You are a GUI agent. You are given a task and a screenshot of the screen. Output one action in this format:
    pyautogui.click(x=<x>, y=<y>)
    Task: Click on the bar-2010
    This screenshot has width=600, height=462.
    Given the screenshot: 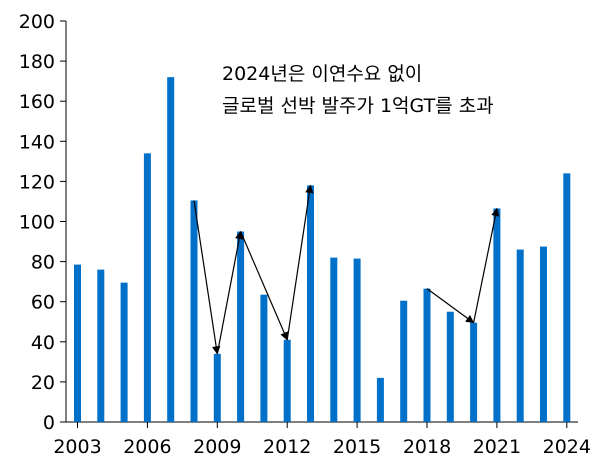 What is the action you would take?
    pyautogui.click(x=241, y=326)
    